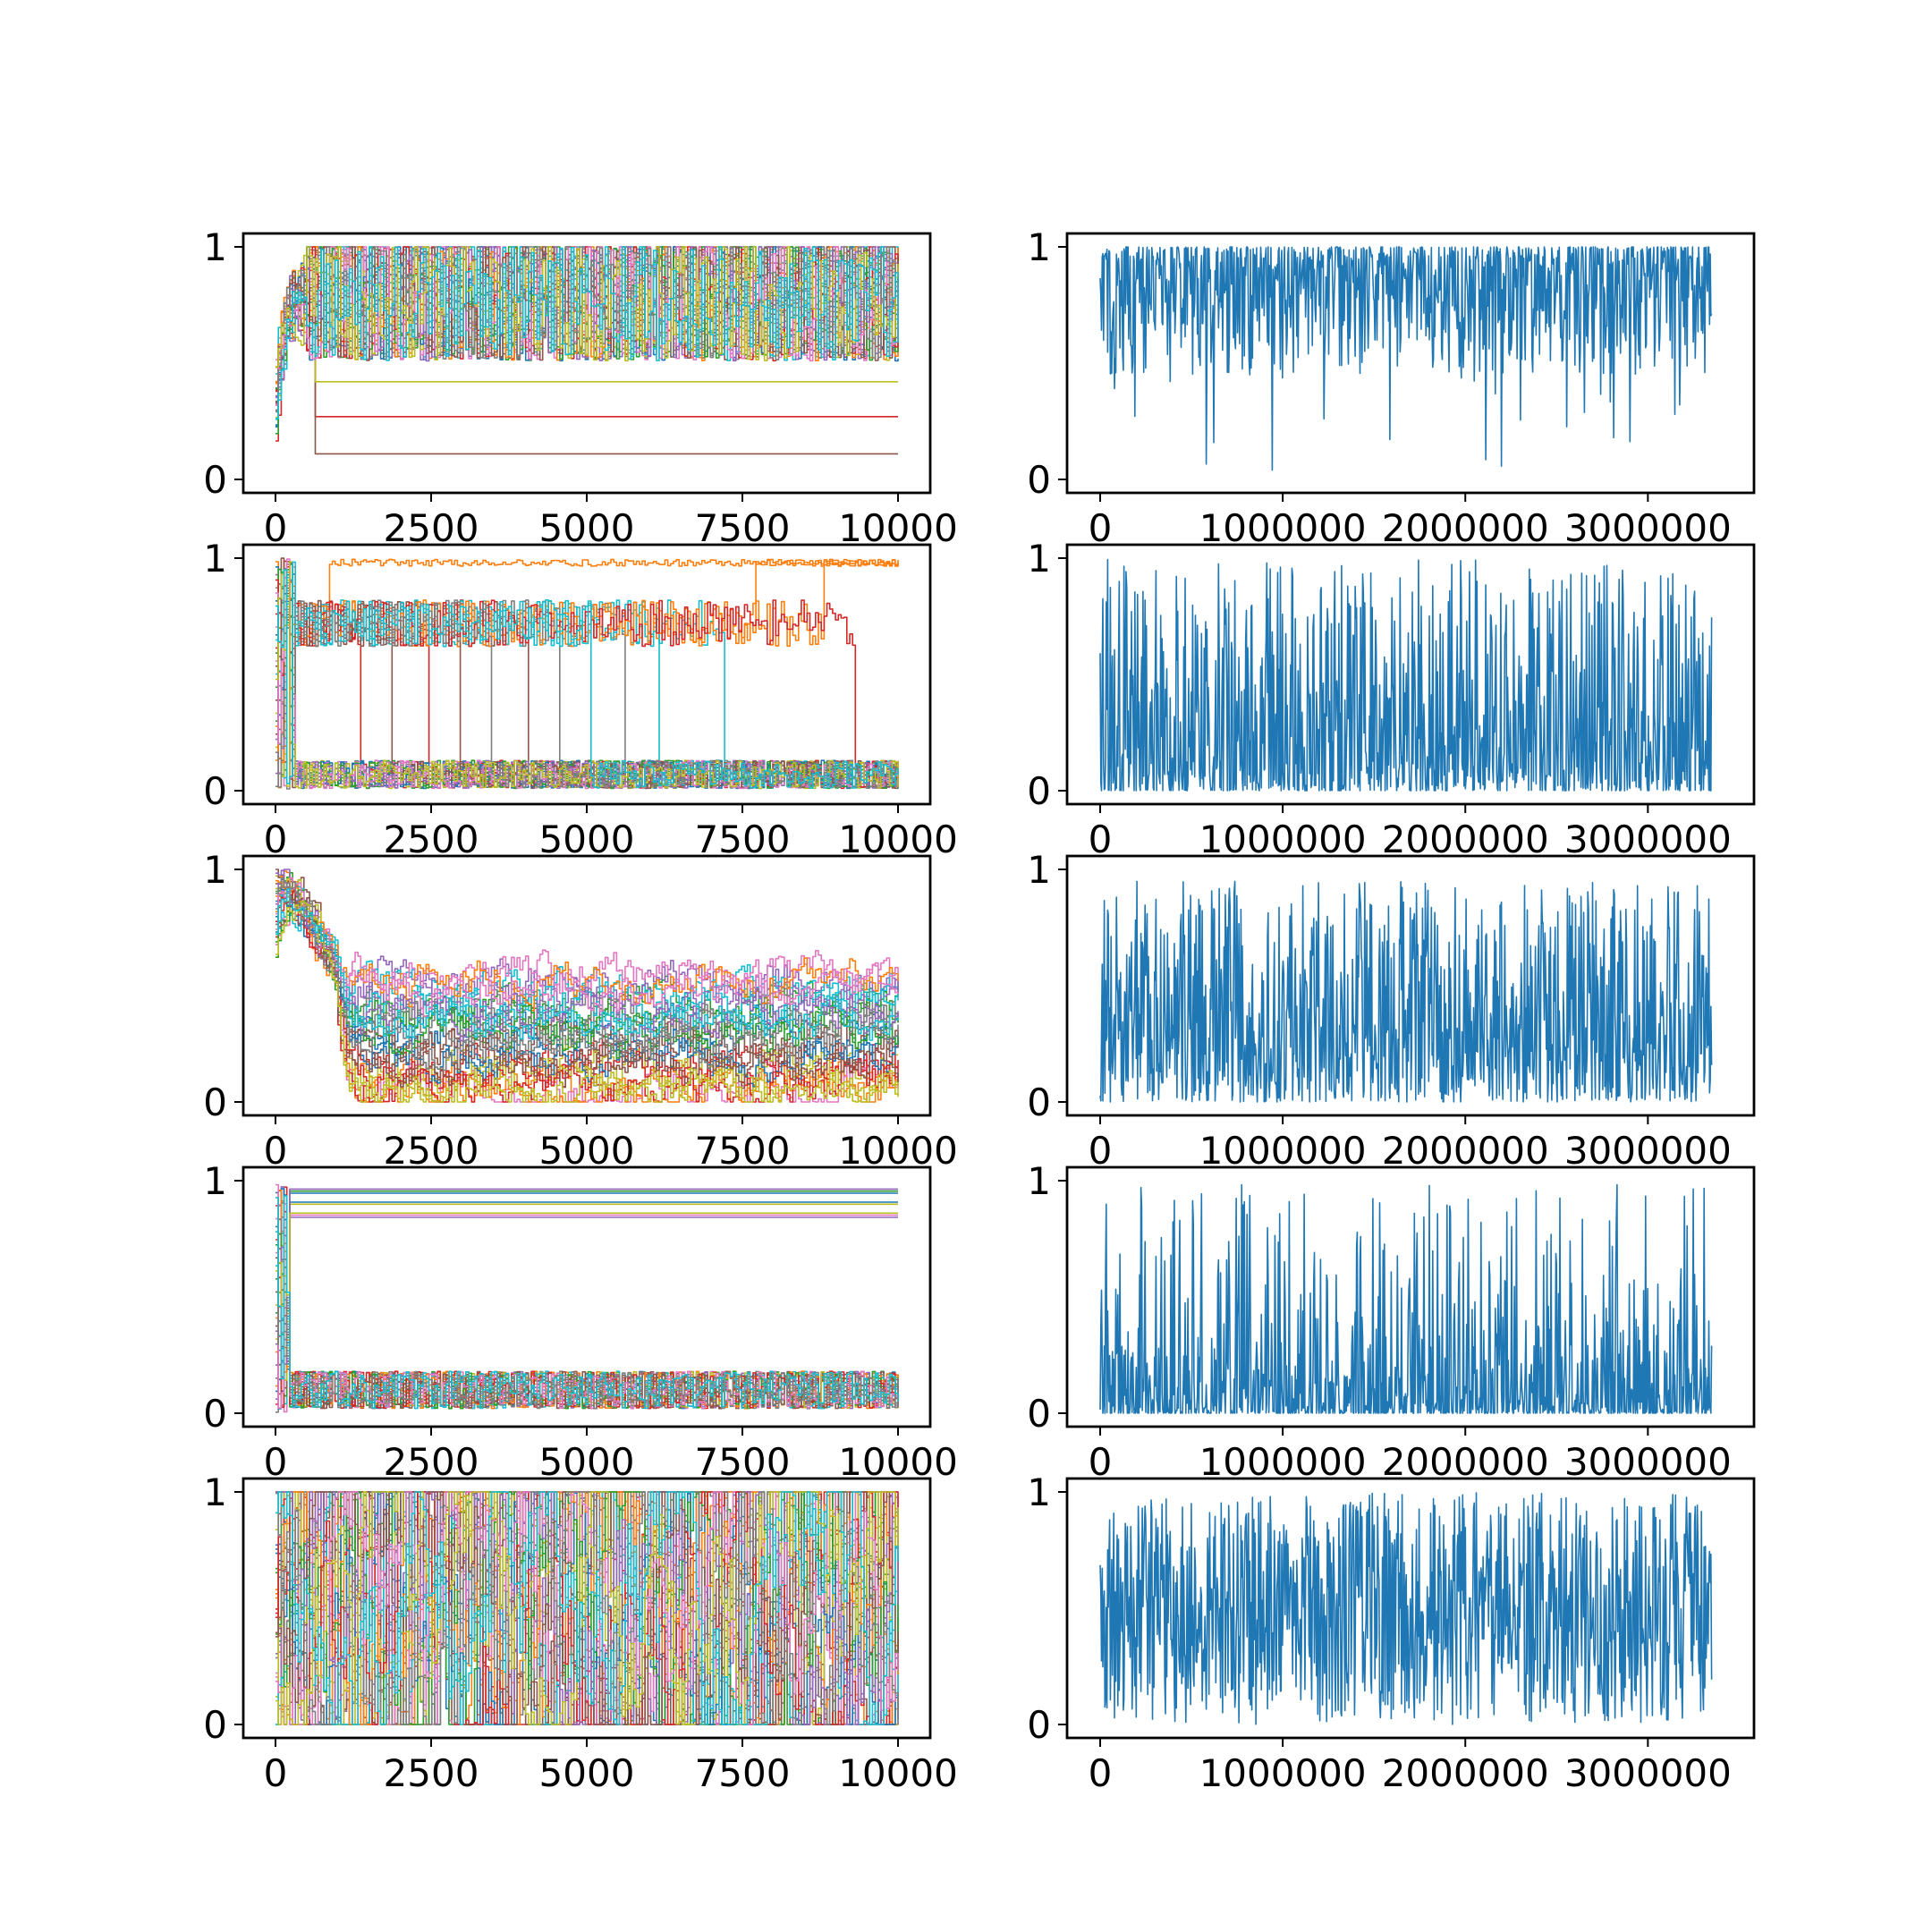 This screenshot has width=1932, height=1932. I want to click on subplot-r2-left: 0 1 0 2500 5000 7500 10000, so click(580, 699).